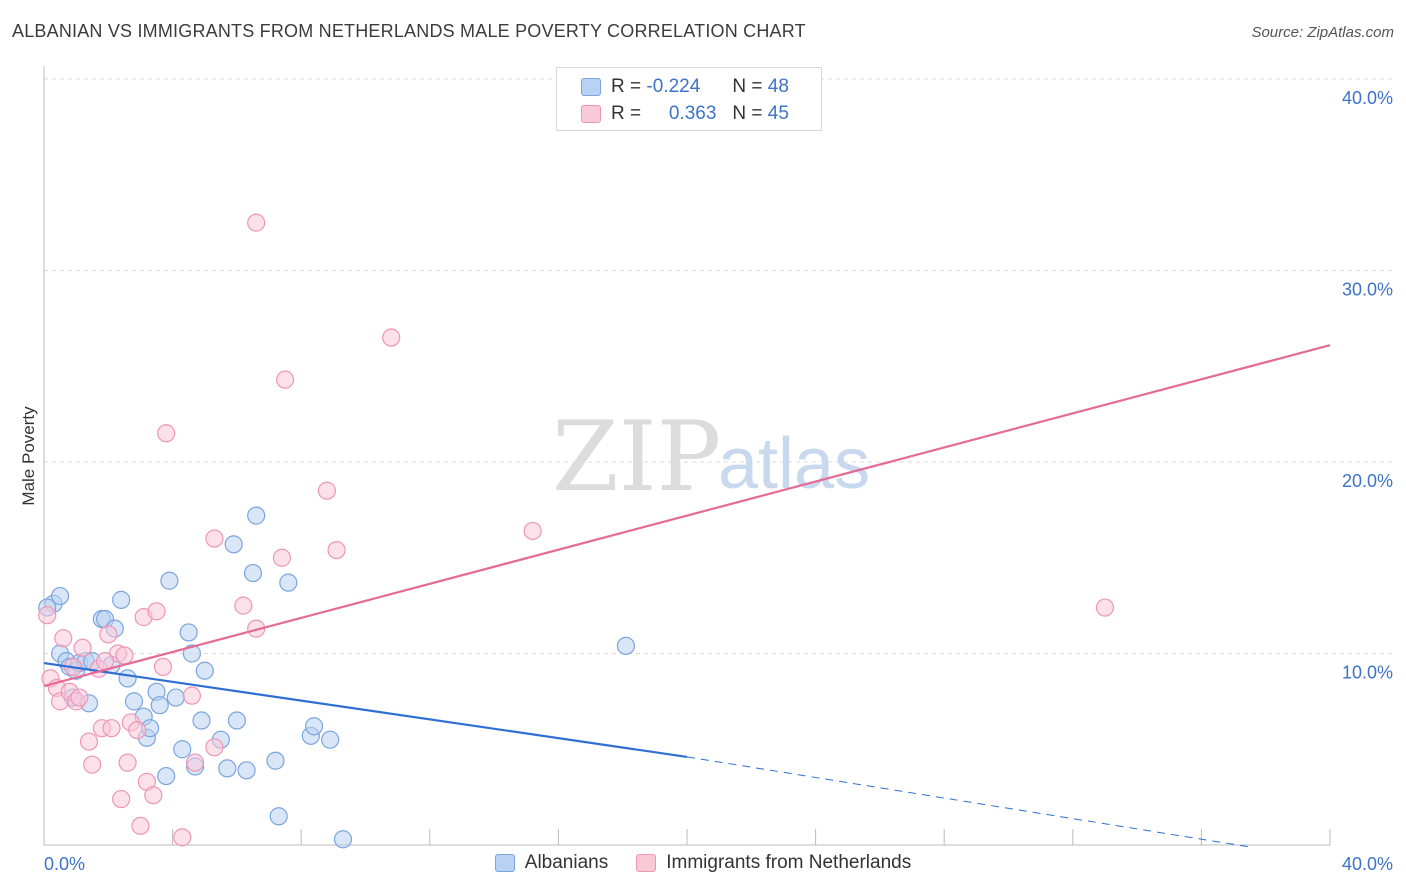 The height and width of the screenshot is (892, 1406). I want to click on legend-item-albanians: Albanians, so click(551, 863).